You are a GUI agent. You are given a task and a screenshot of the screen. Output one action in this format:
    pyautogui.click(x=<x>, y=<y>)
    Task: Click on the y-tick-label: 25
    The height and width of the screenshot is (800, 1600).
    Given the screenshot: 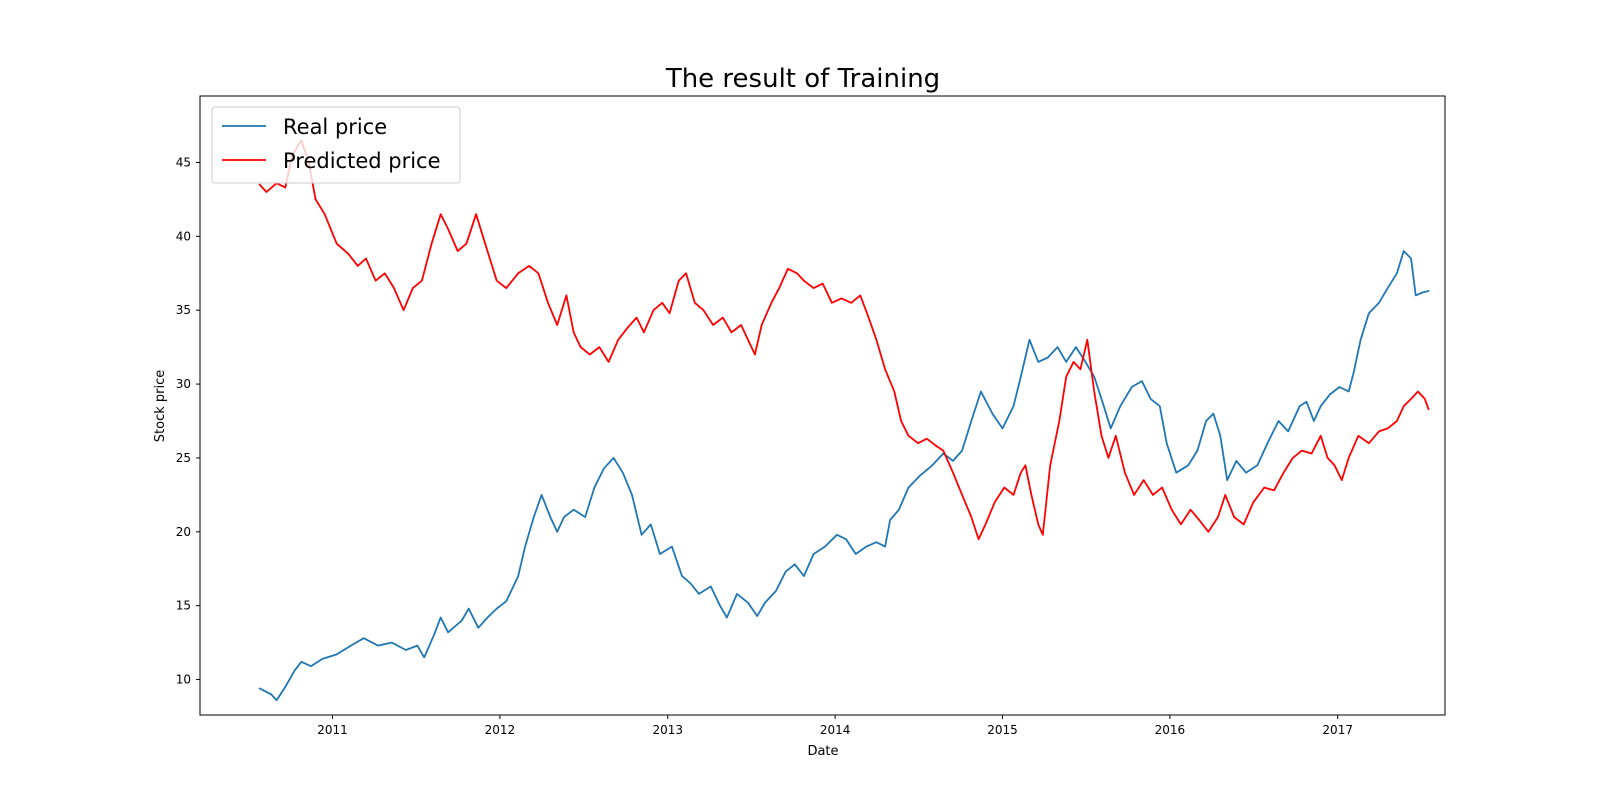 What is the action you would take?
    pyautogui.click(x=183, y=458)
    